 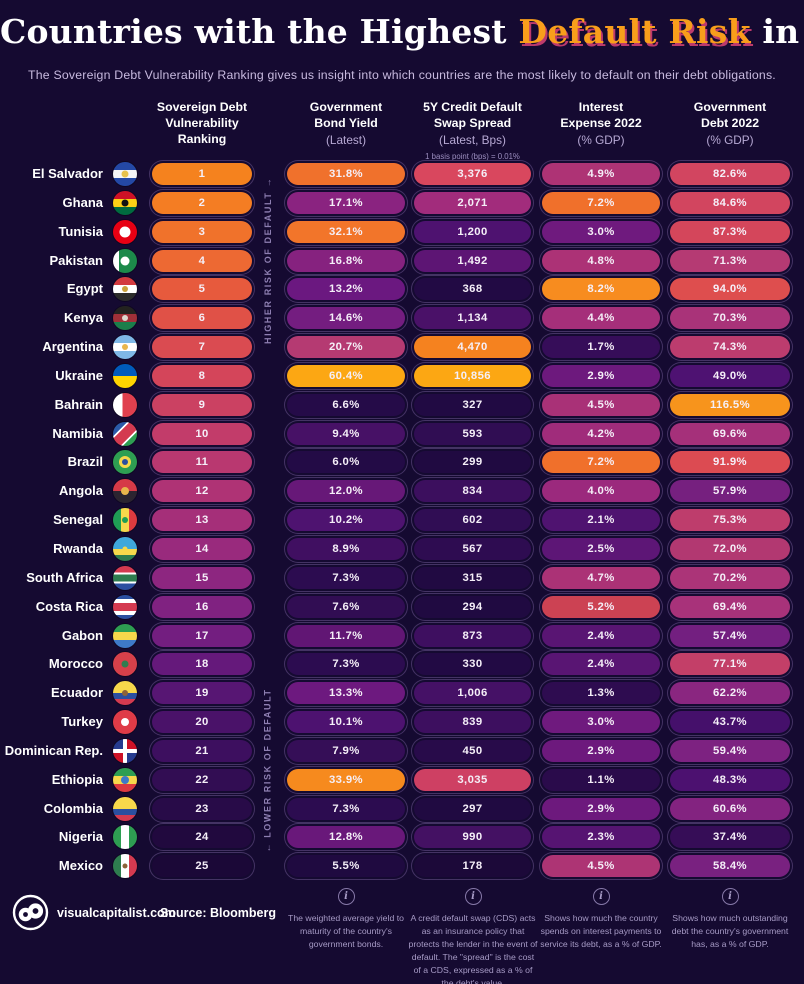 I want to click on column-title: 5Y Credit Default Swap Spread, so click(x=472, y=115).